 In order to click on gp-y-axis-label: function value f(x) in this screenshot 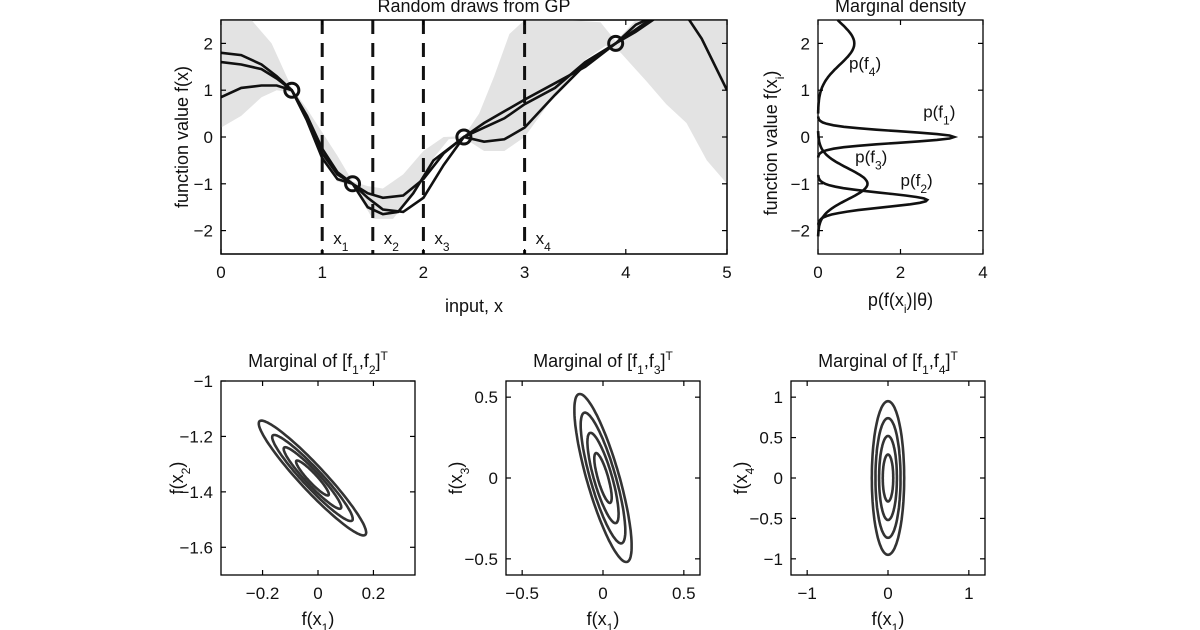, I will do `click(182, 137)`.